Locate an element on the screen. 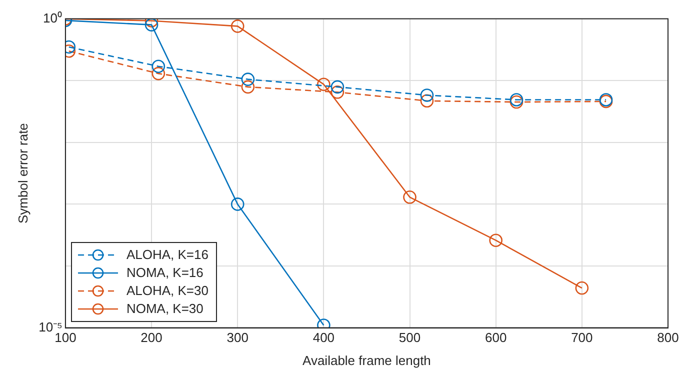  x-tick-label: 500 is located at coordinates (409, 338).